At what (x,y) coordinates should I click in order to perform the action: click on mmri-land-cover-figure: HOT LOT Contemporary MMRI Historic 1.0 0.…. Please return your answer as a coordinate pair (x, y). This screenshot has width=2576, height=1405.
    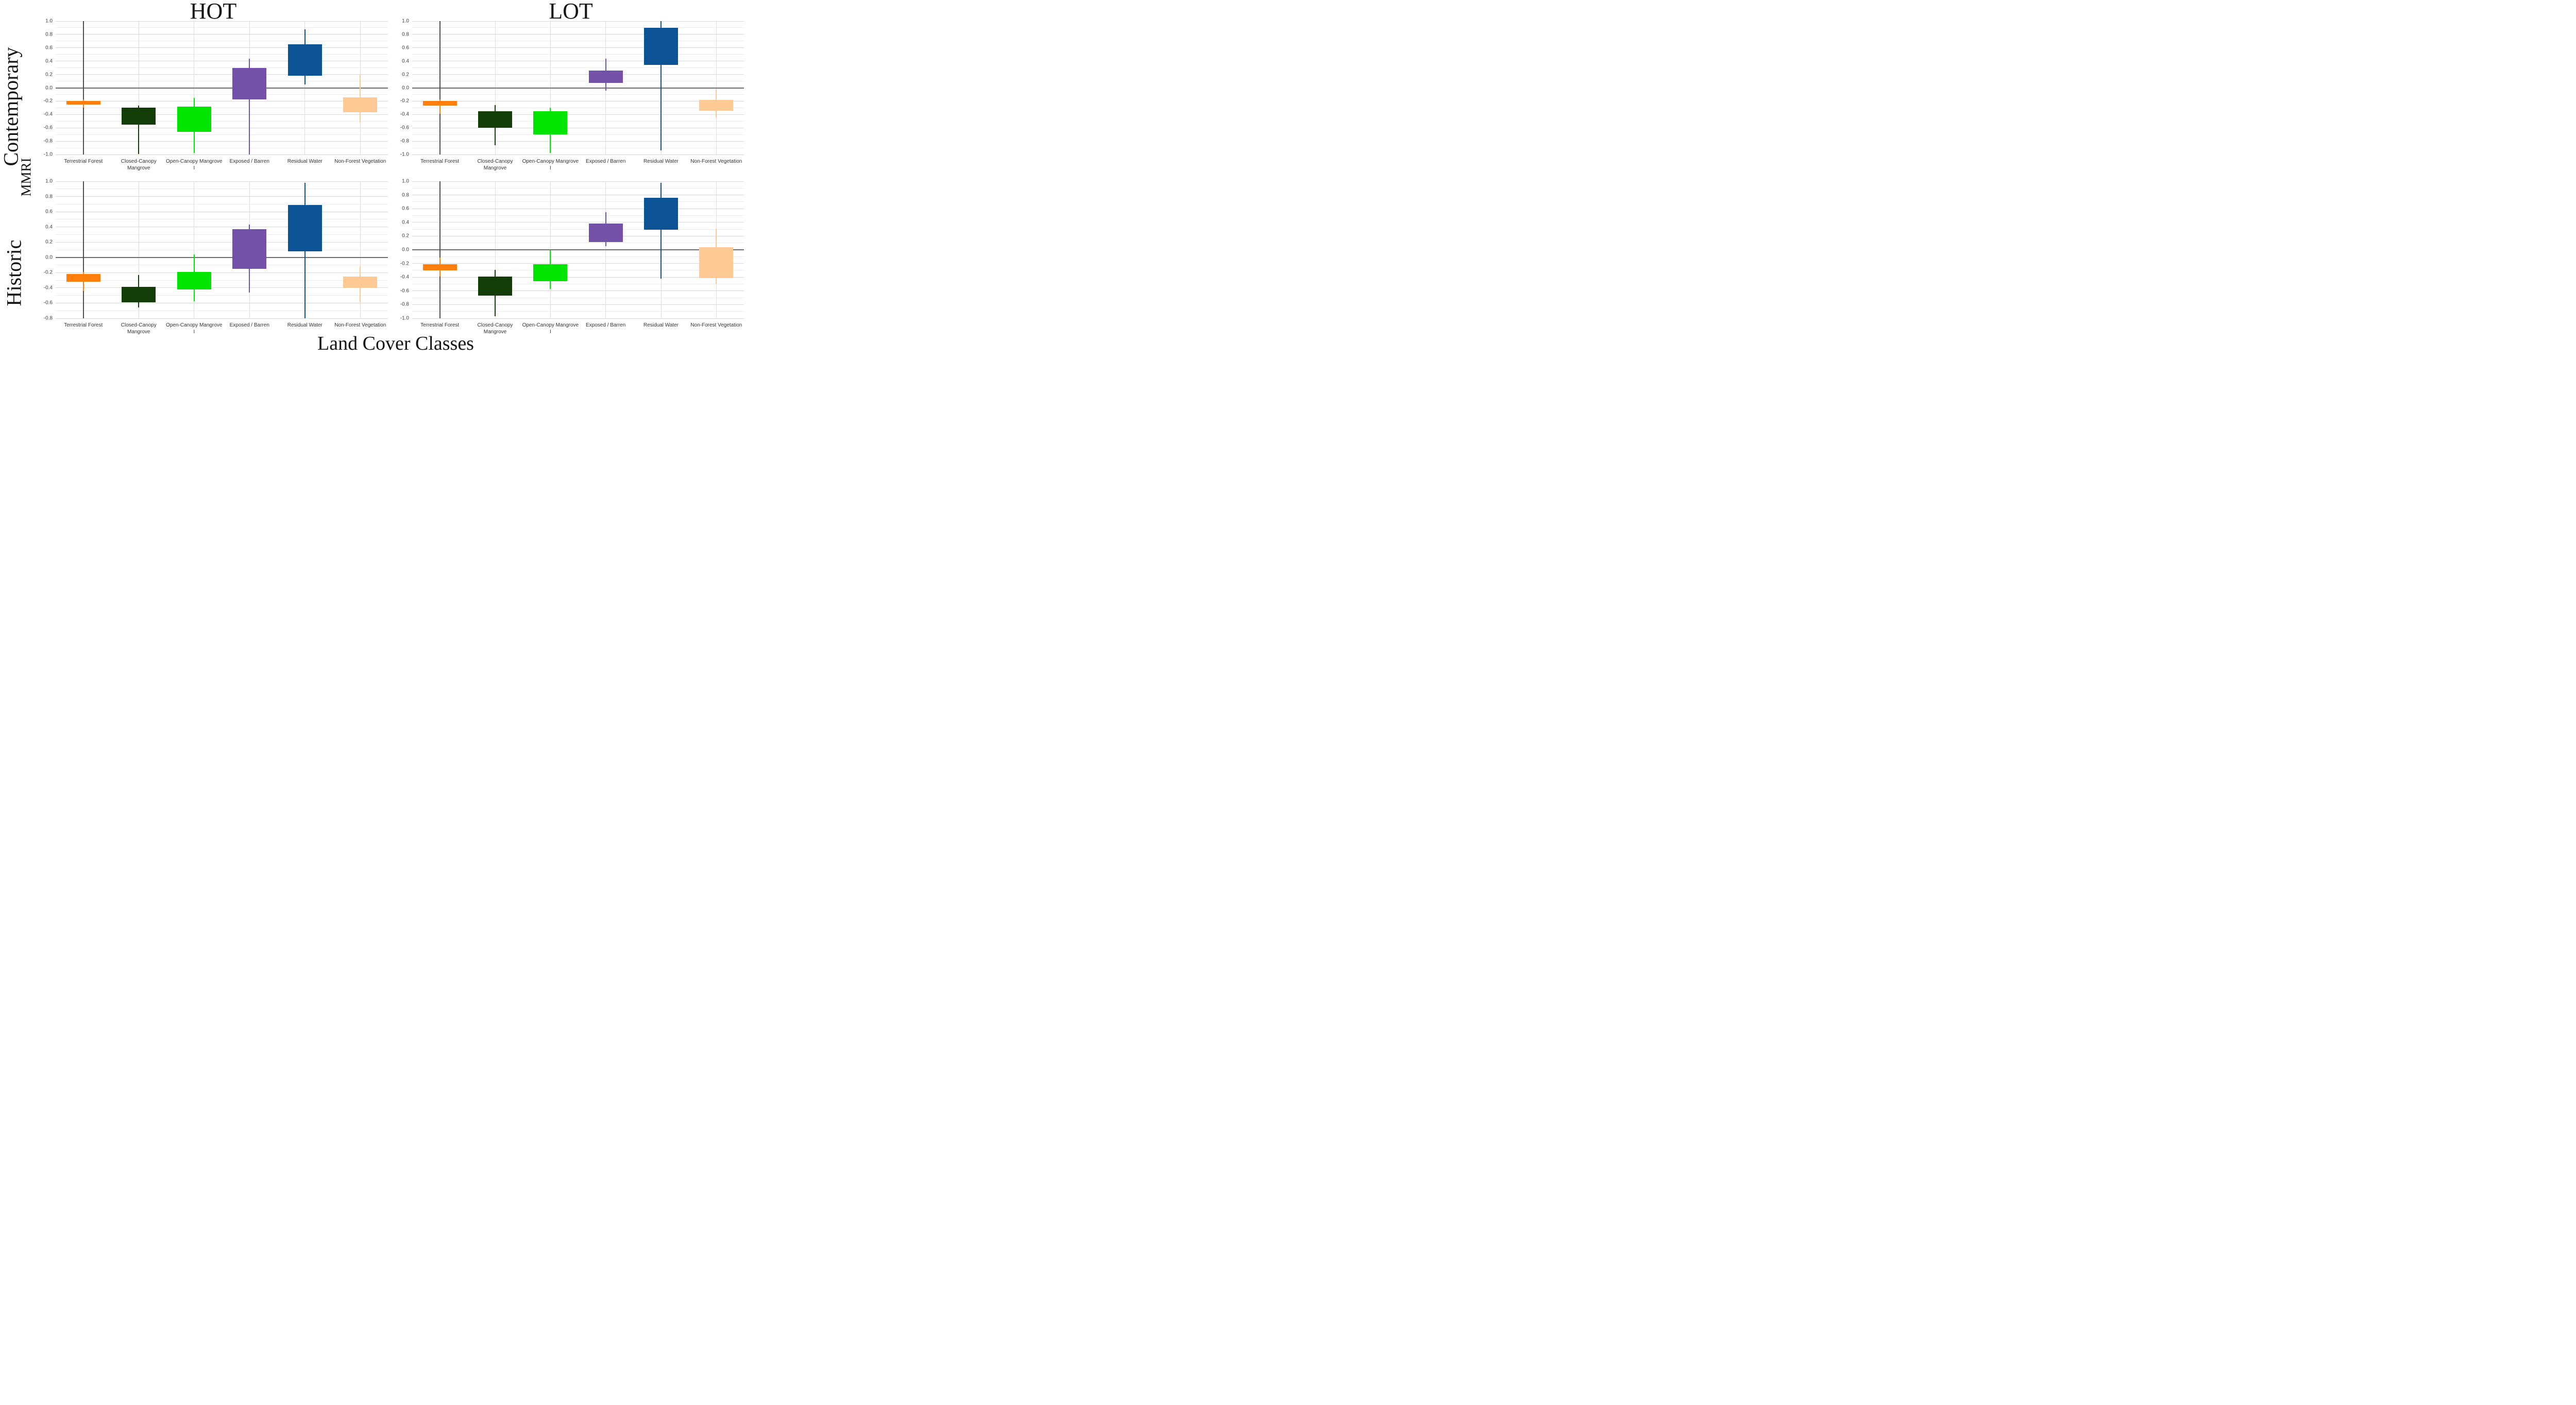
    Looking at the image, I should click on (373, 175).